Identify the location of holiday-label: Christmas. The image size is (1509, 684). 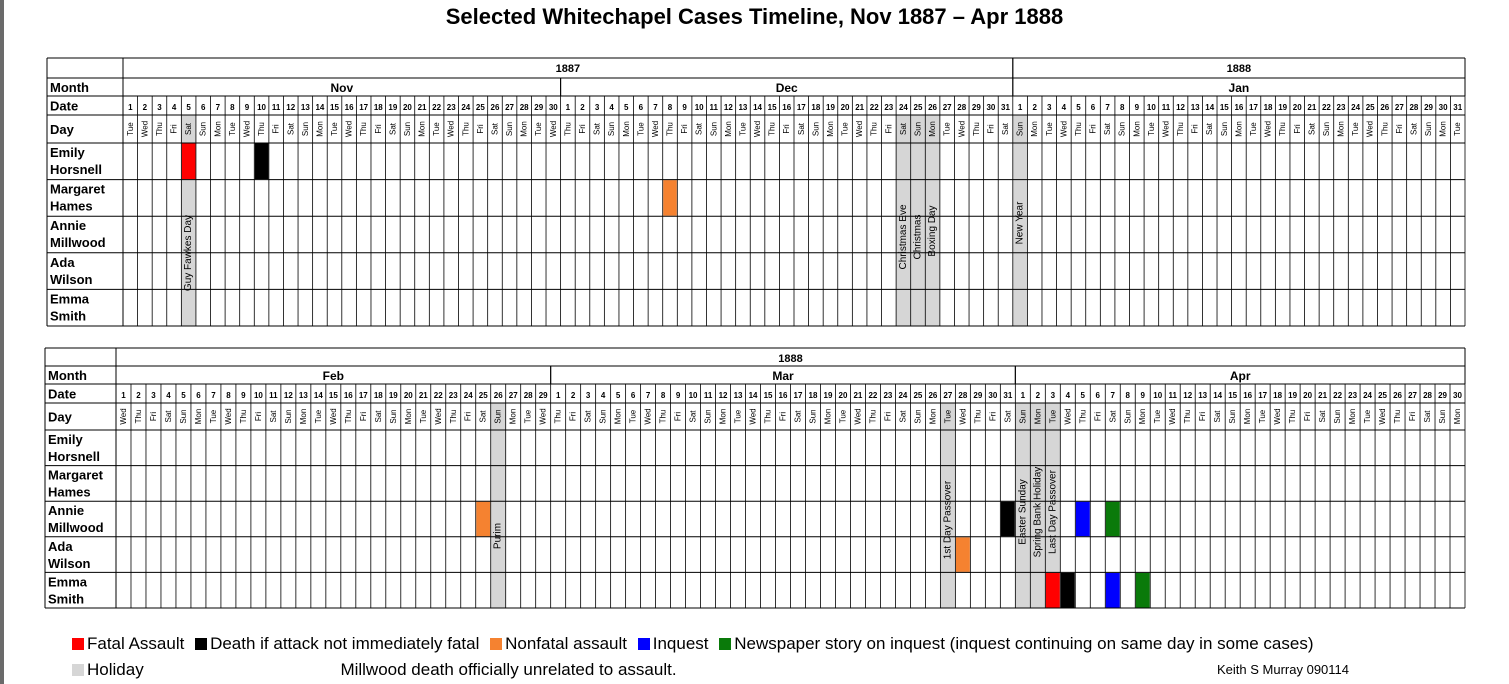
(917, 236).